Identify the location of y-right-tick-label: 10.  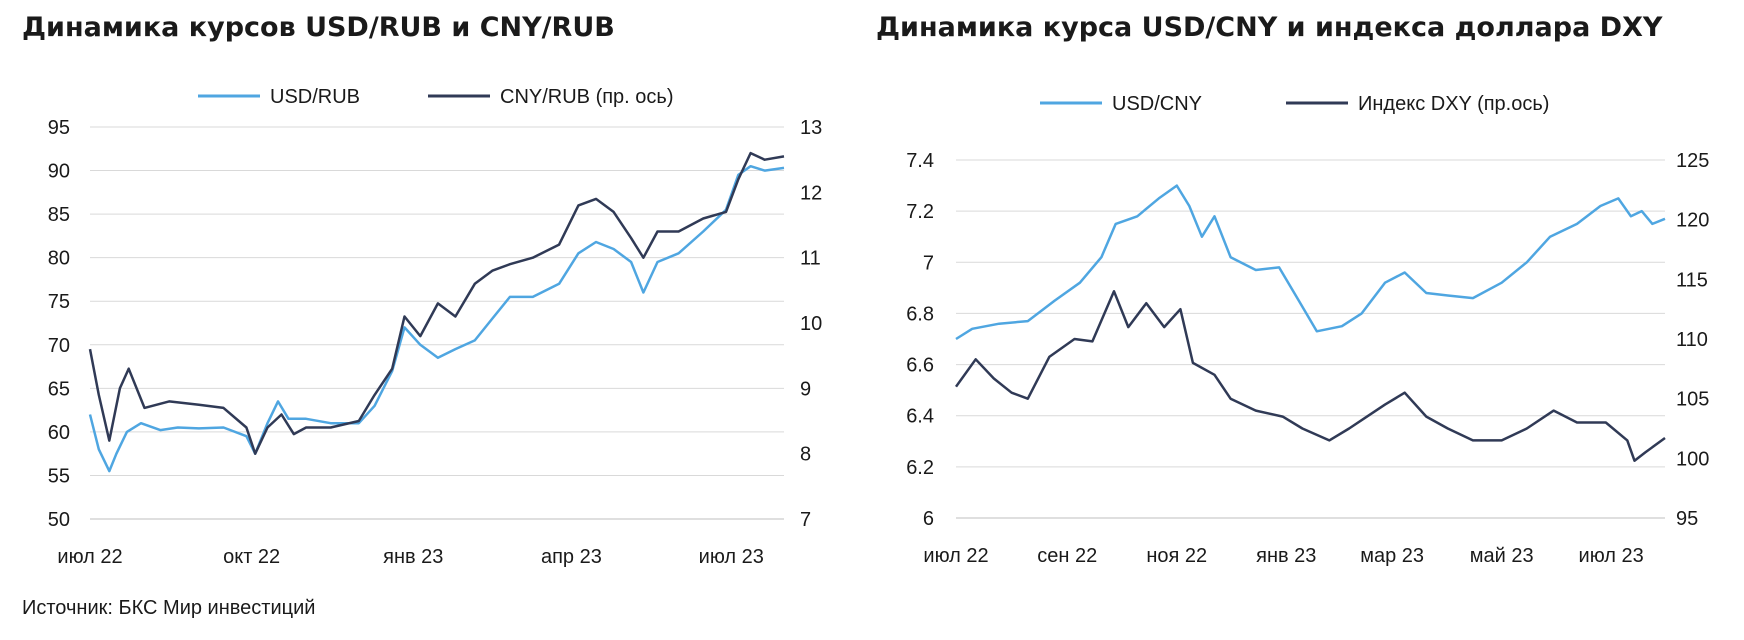
(811, 324).